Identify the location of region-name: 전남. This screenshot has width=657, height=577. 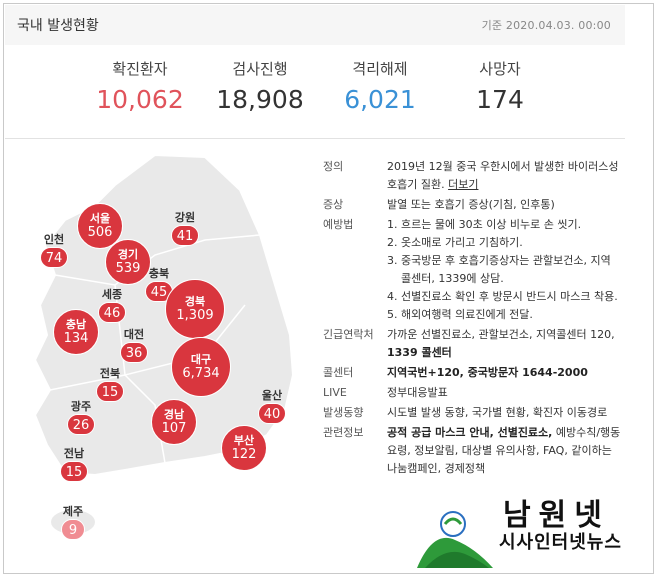
(74, 453).